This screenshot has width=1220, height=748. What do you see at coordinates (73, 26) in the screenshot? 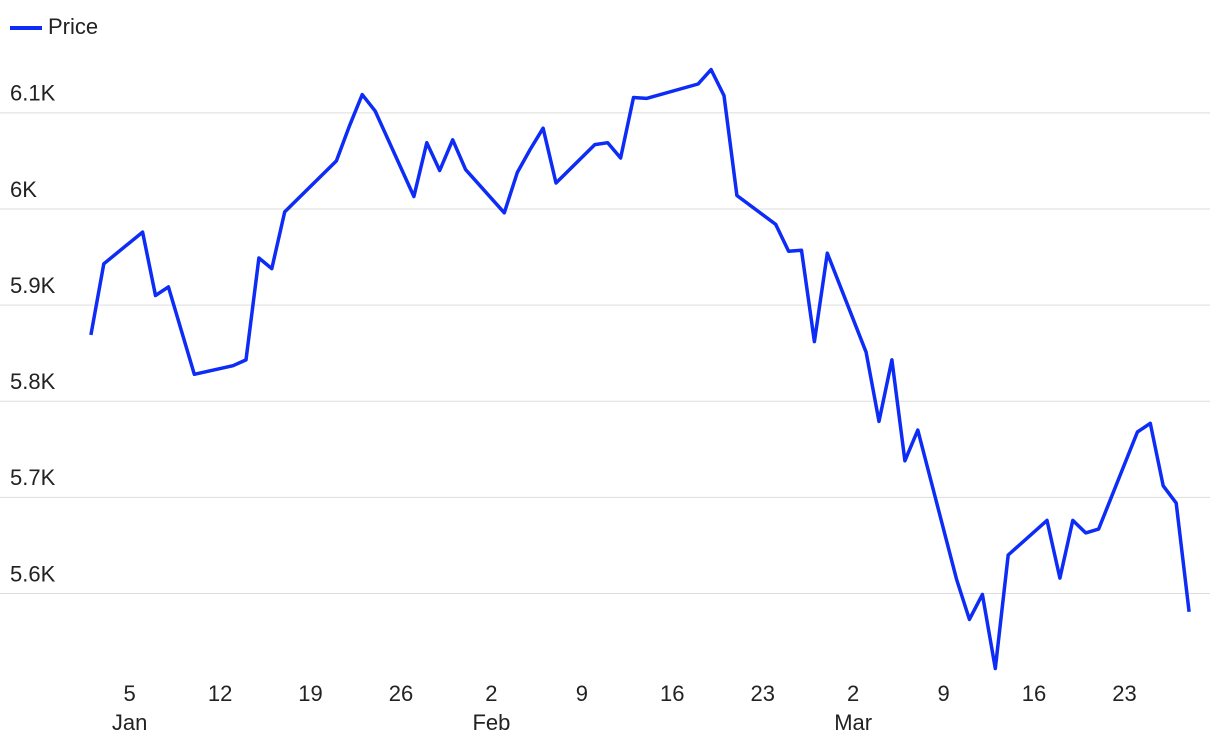
I see `legend-label: Price` at bounding box center [73, 26].